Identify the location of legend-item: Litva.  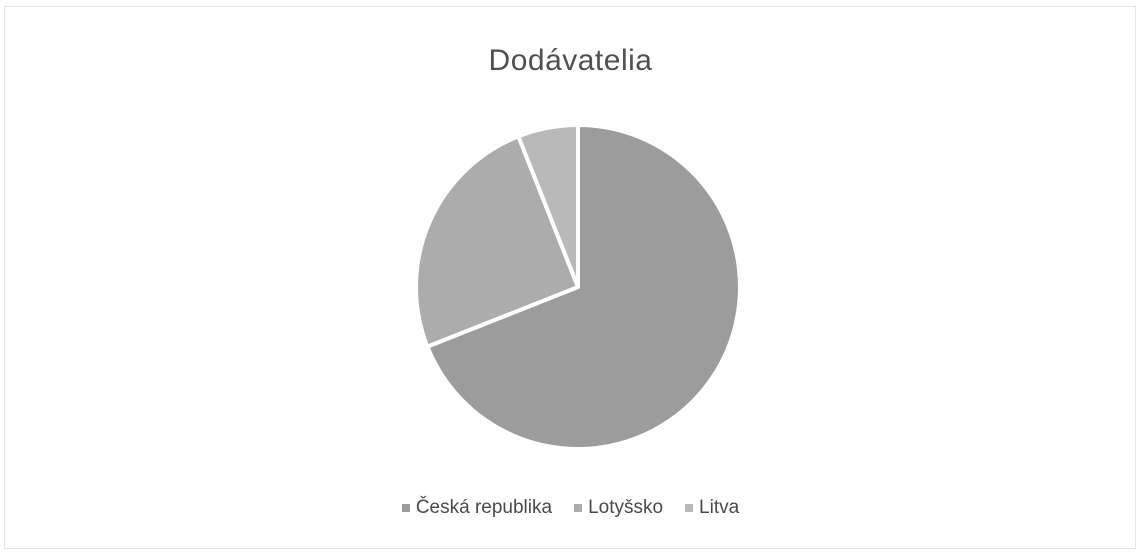
(712, 508).